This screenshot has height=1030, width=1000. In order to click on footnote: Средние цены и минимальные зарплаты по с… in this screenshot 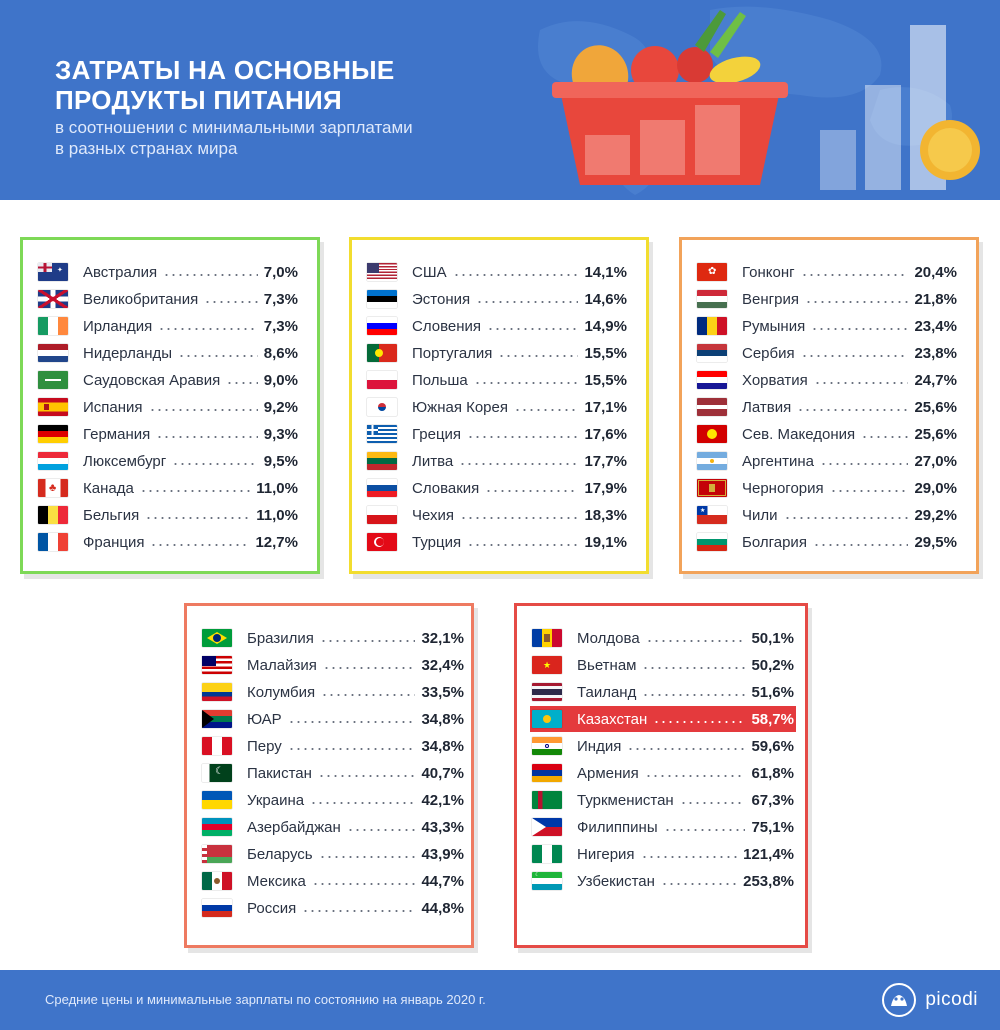, I will do `click(265, 999)`.